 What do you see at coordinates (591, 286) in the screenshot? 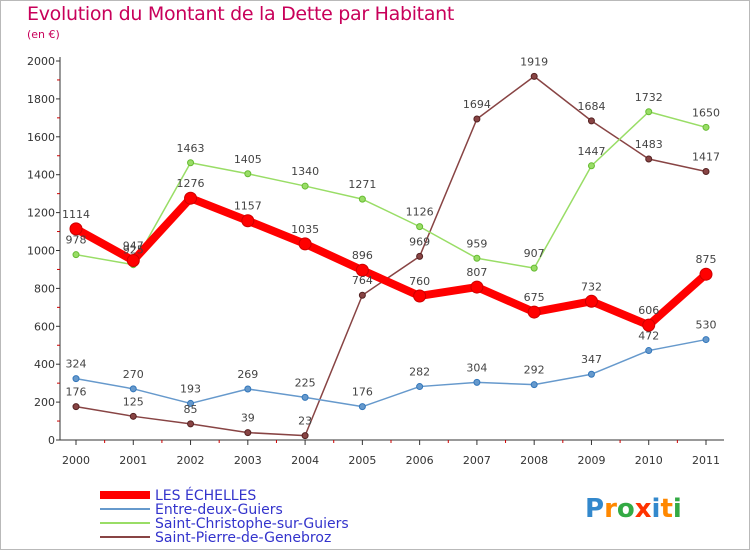
I see `data-label: 732` at bounding box center [591, 286].